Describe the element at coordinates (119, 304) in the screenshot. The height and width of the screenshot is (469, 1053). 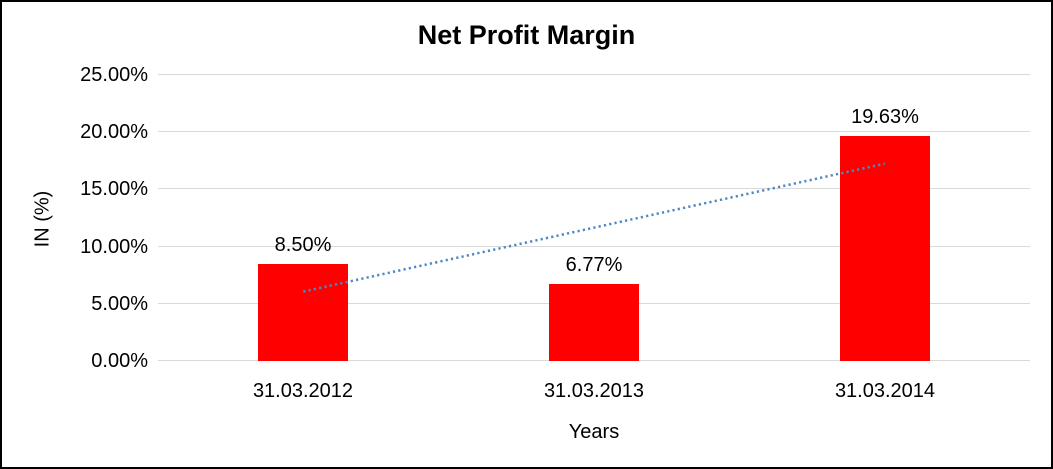
I see `y-tick-label: 5.00%` at that location.